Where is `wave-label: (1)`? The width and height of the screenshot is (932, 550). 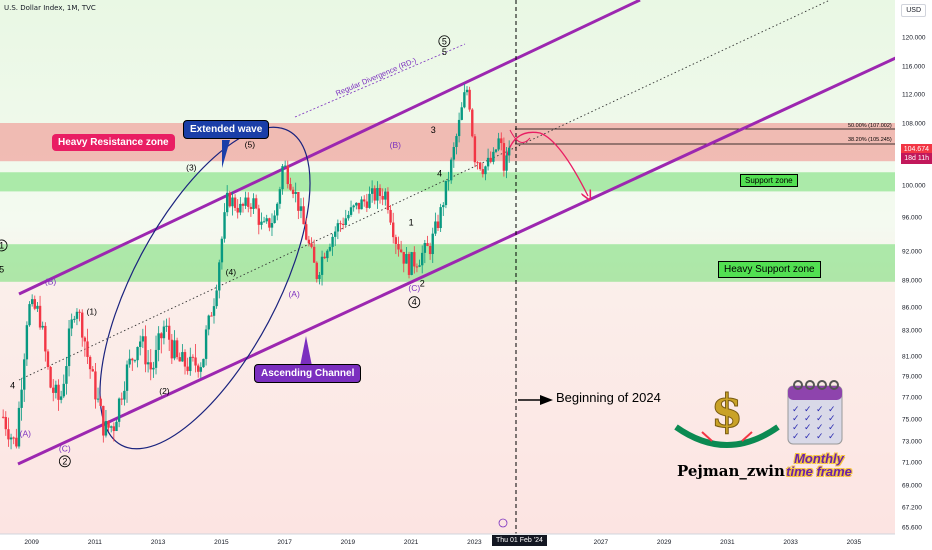 wave-label: (1) is located at coordinates (92, 312).